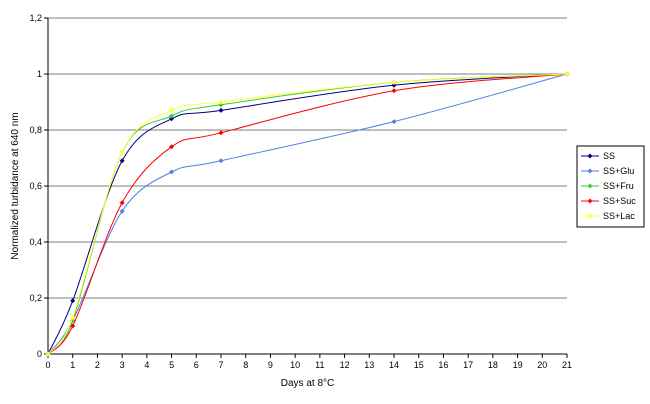  What do you see at coordinates (307, 383) in the screenshot?
I see `x-axis-label: Days at 8°C` at bounding box center [307, 383].